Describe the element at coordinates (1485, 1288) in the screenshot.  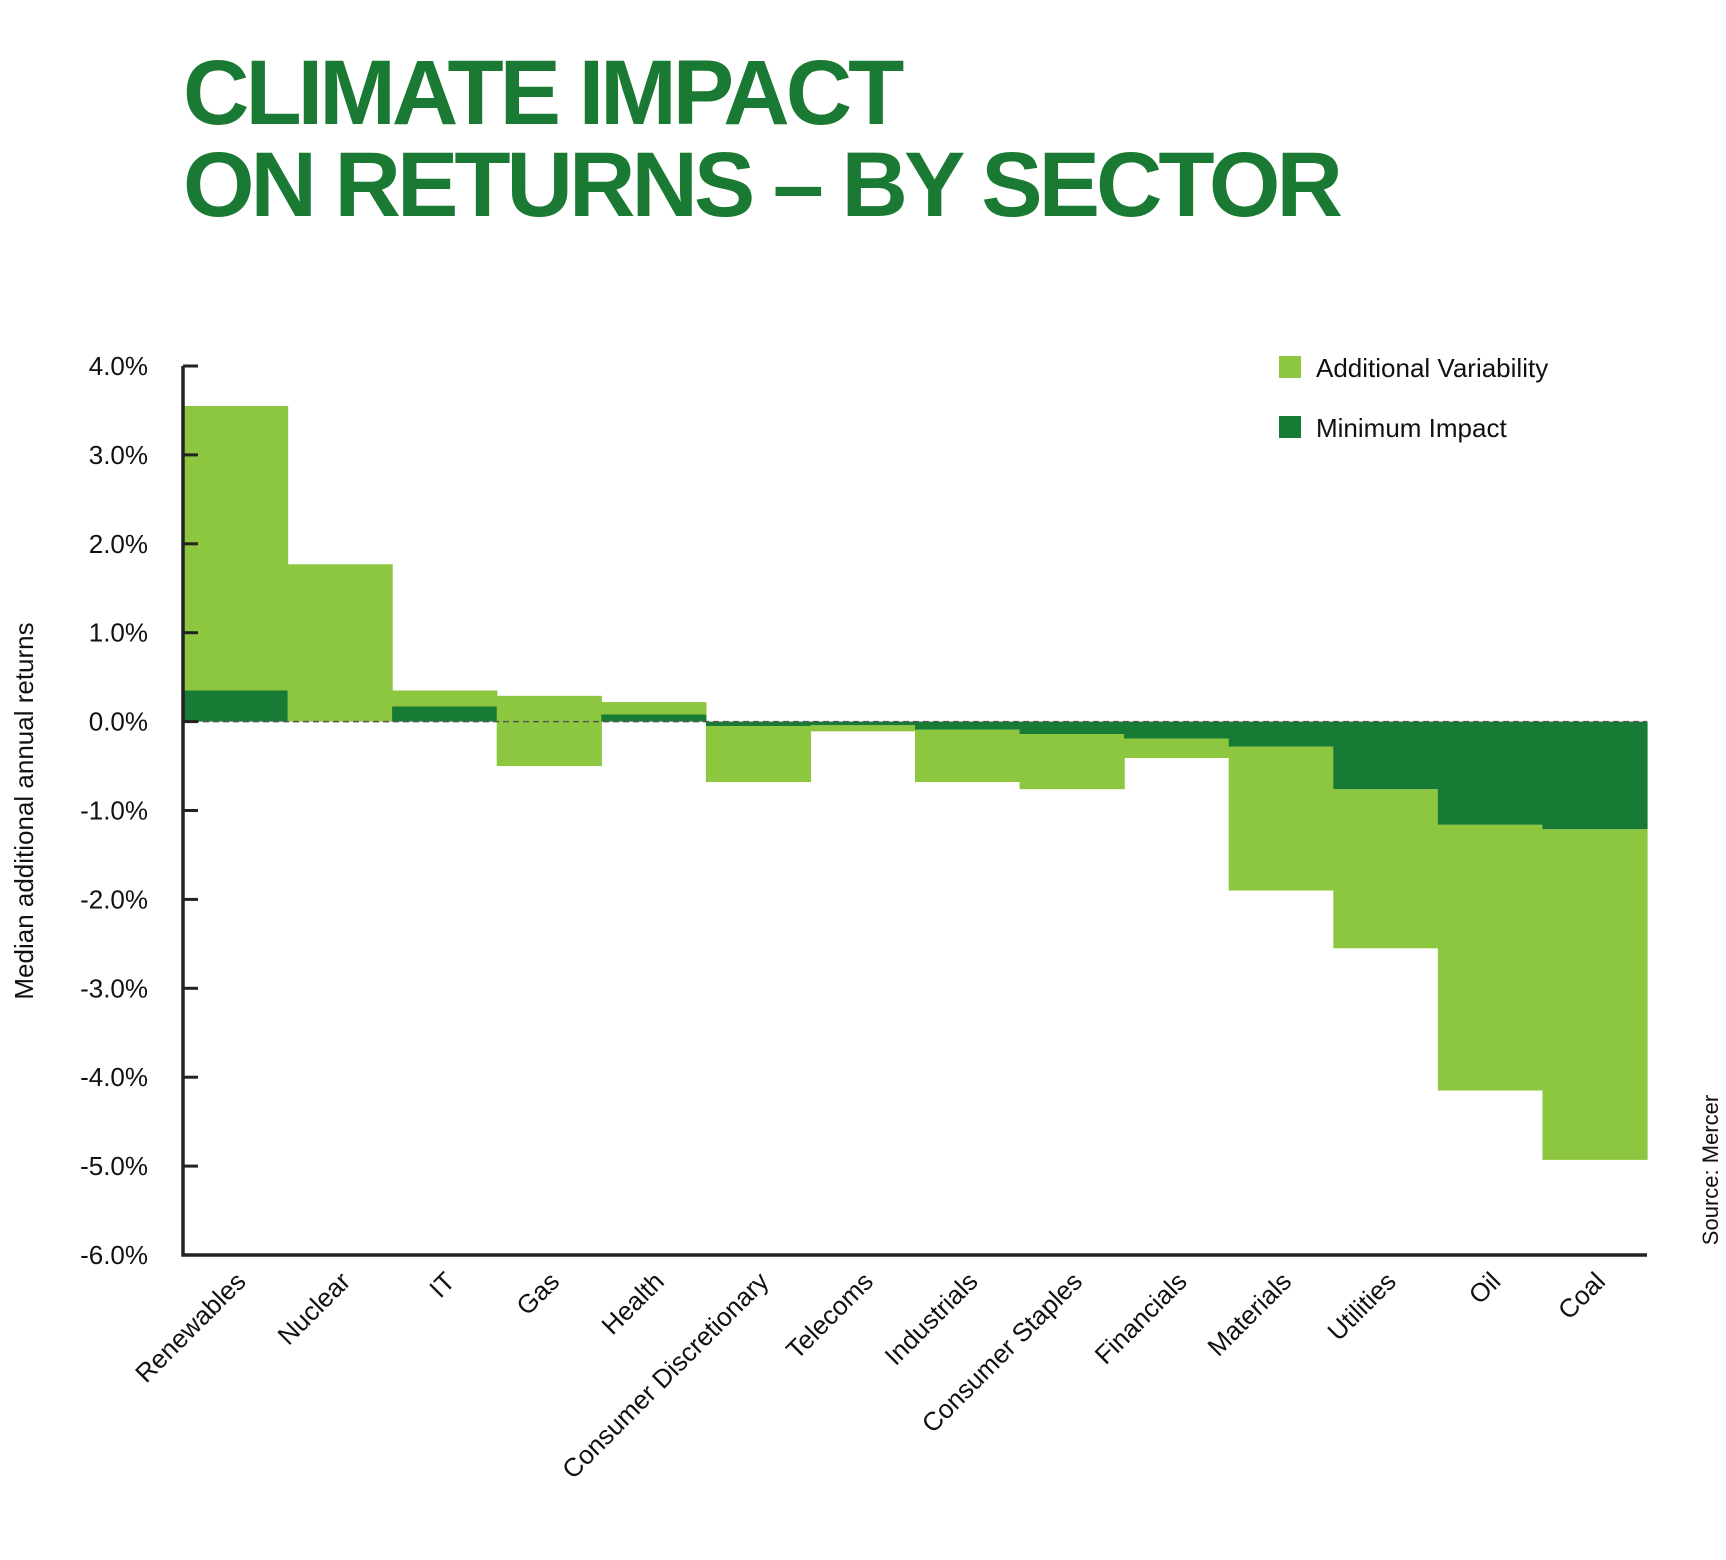
I see `x-category-label: Oil` at that location.